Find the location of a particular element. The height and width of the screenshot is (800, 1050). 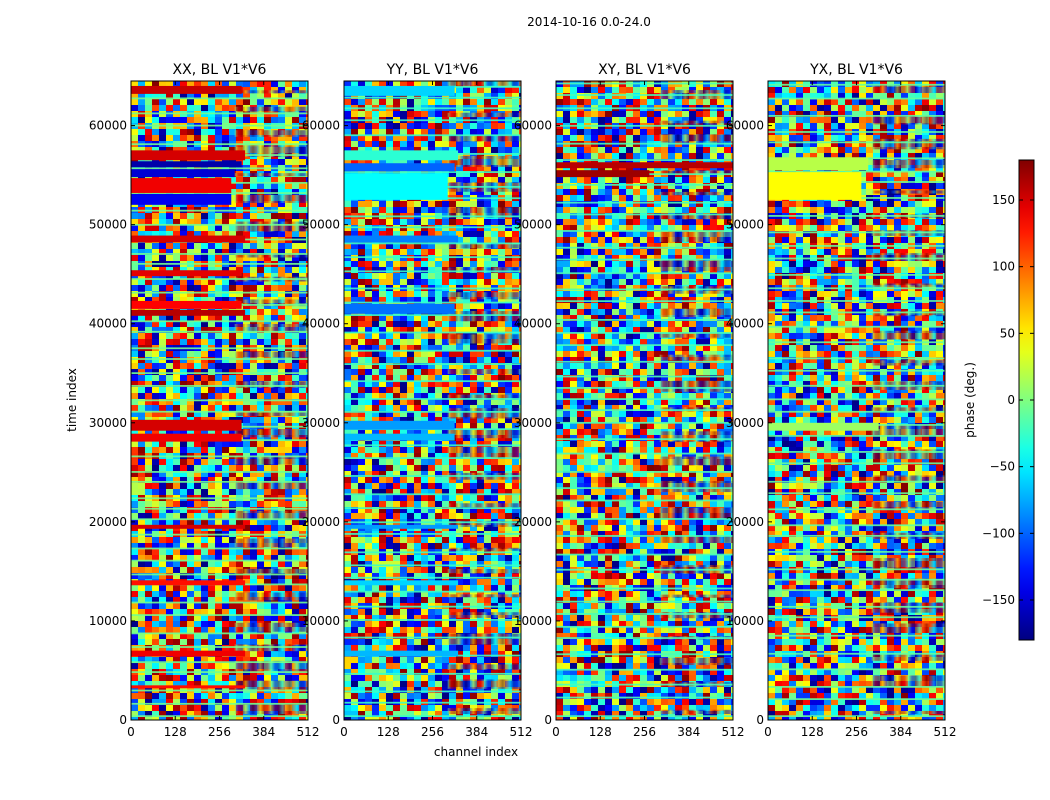

fringe-band is located at coordinates (271, 303).